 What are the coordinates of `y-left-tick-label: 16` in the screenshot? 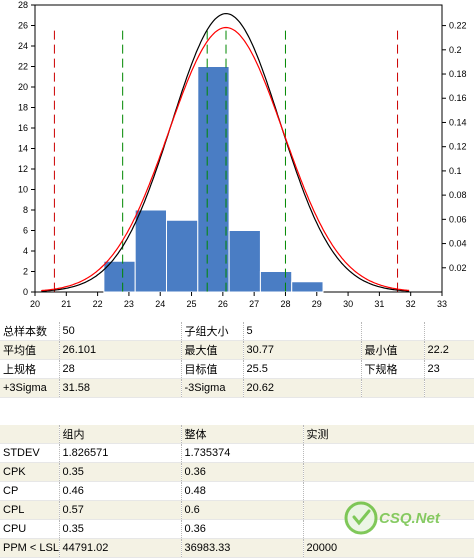 It's located at (23, 128).